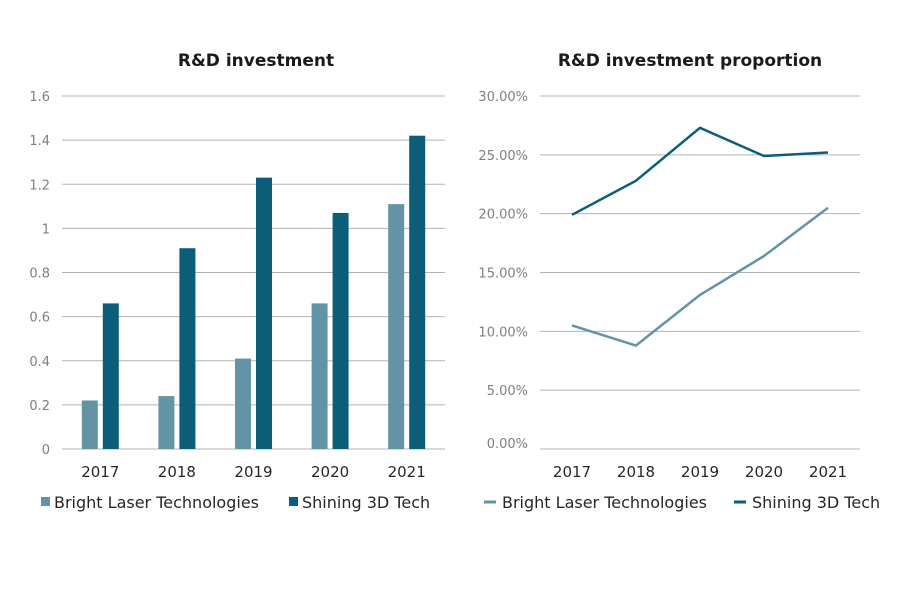 The image size is (900, 600). I want to click on line-chart-series, so click(700, 236).